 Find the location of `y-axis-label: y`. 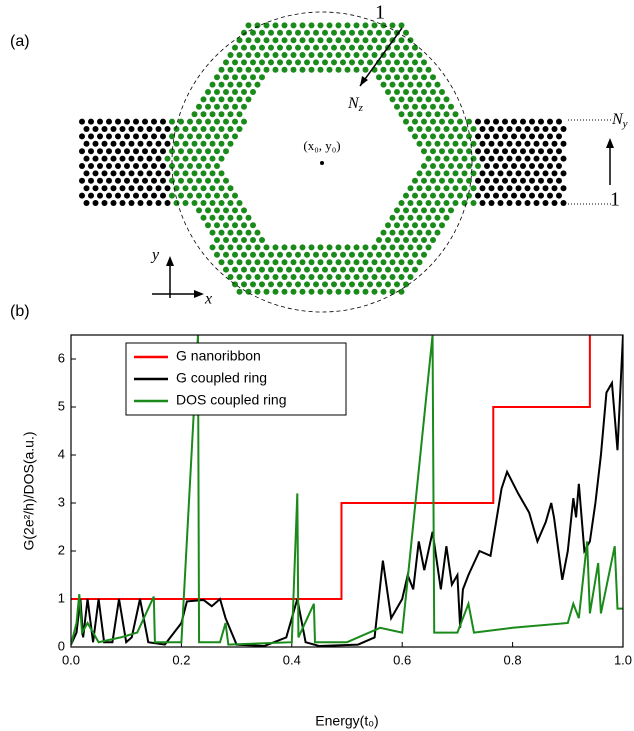

y-axis-label: y is located at coordinates (155, 255).